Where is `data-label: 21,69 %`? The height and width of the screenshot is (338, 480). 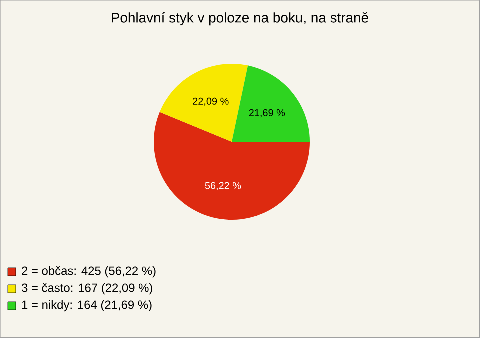
data-label: 21,69 % is located at coordinates (267, 113).